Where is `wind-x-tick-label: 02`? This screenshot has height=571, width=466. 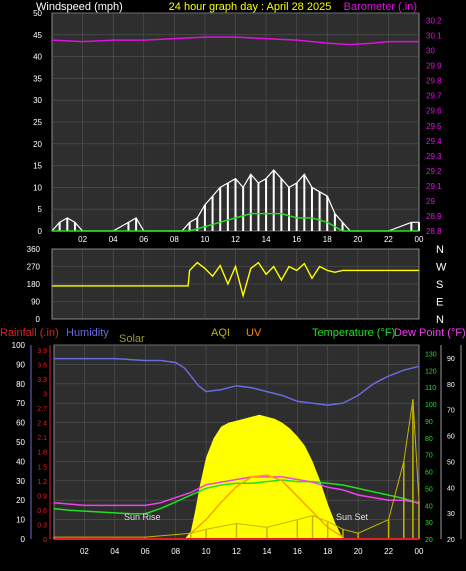
wind-x-tick-label: 02 is located at coordinates (82, 239).